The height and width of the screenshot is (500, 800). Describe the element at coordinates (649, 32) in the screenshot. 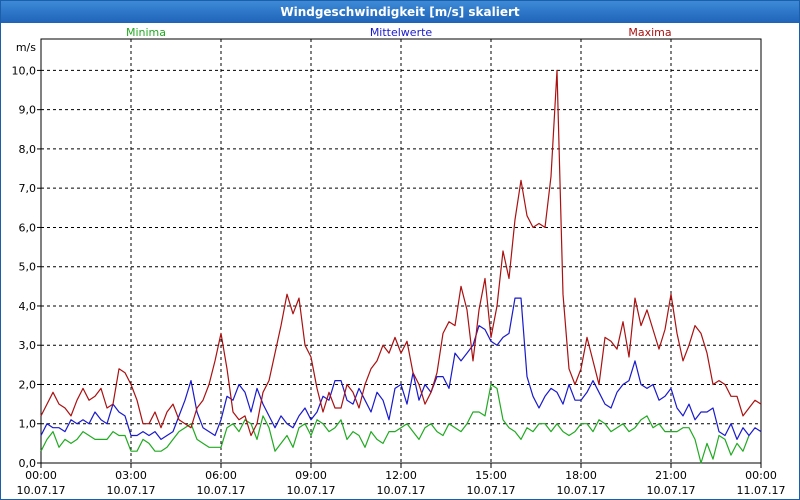

I see `legend-maxima: Maxima` at that location.